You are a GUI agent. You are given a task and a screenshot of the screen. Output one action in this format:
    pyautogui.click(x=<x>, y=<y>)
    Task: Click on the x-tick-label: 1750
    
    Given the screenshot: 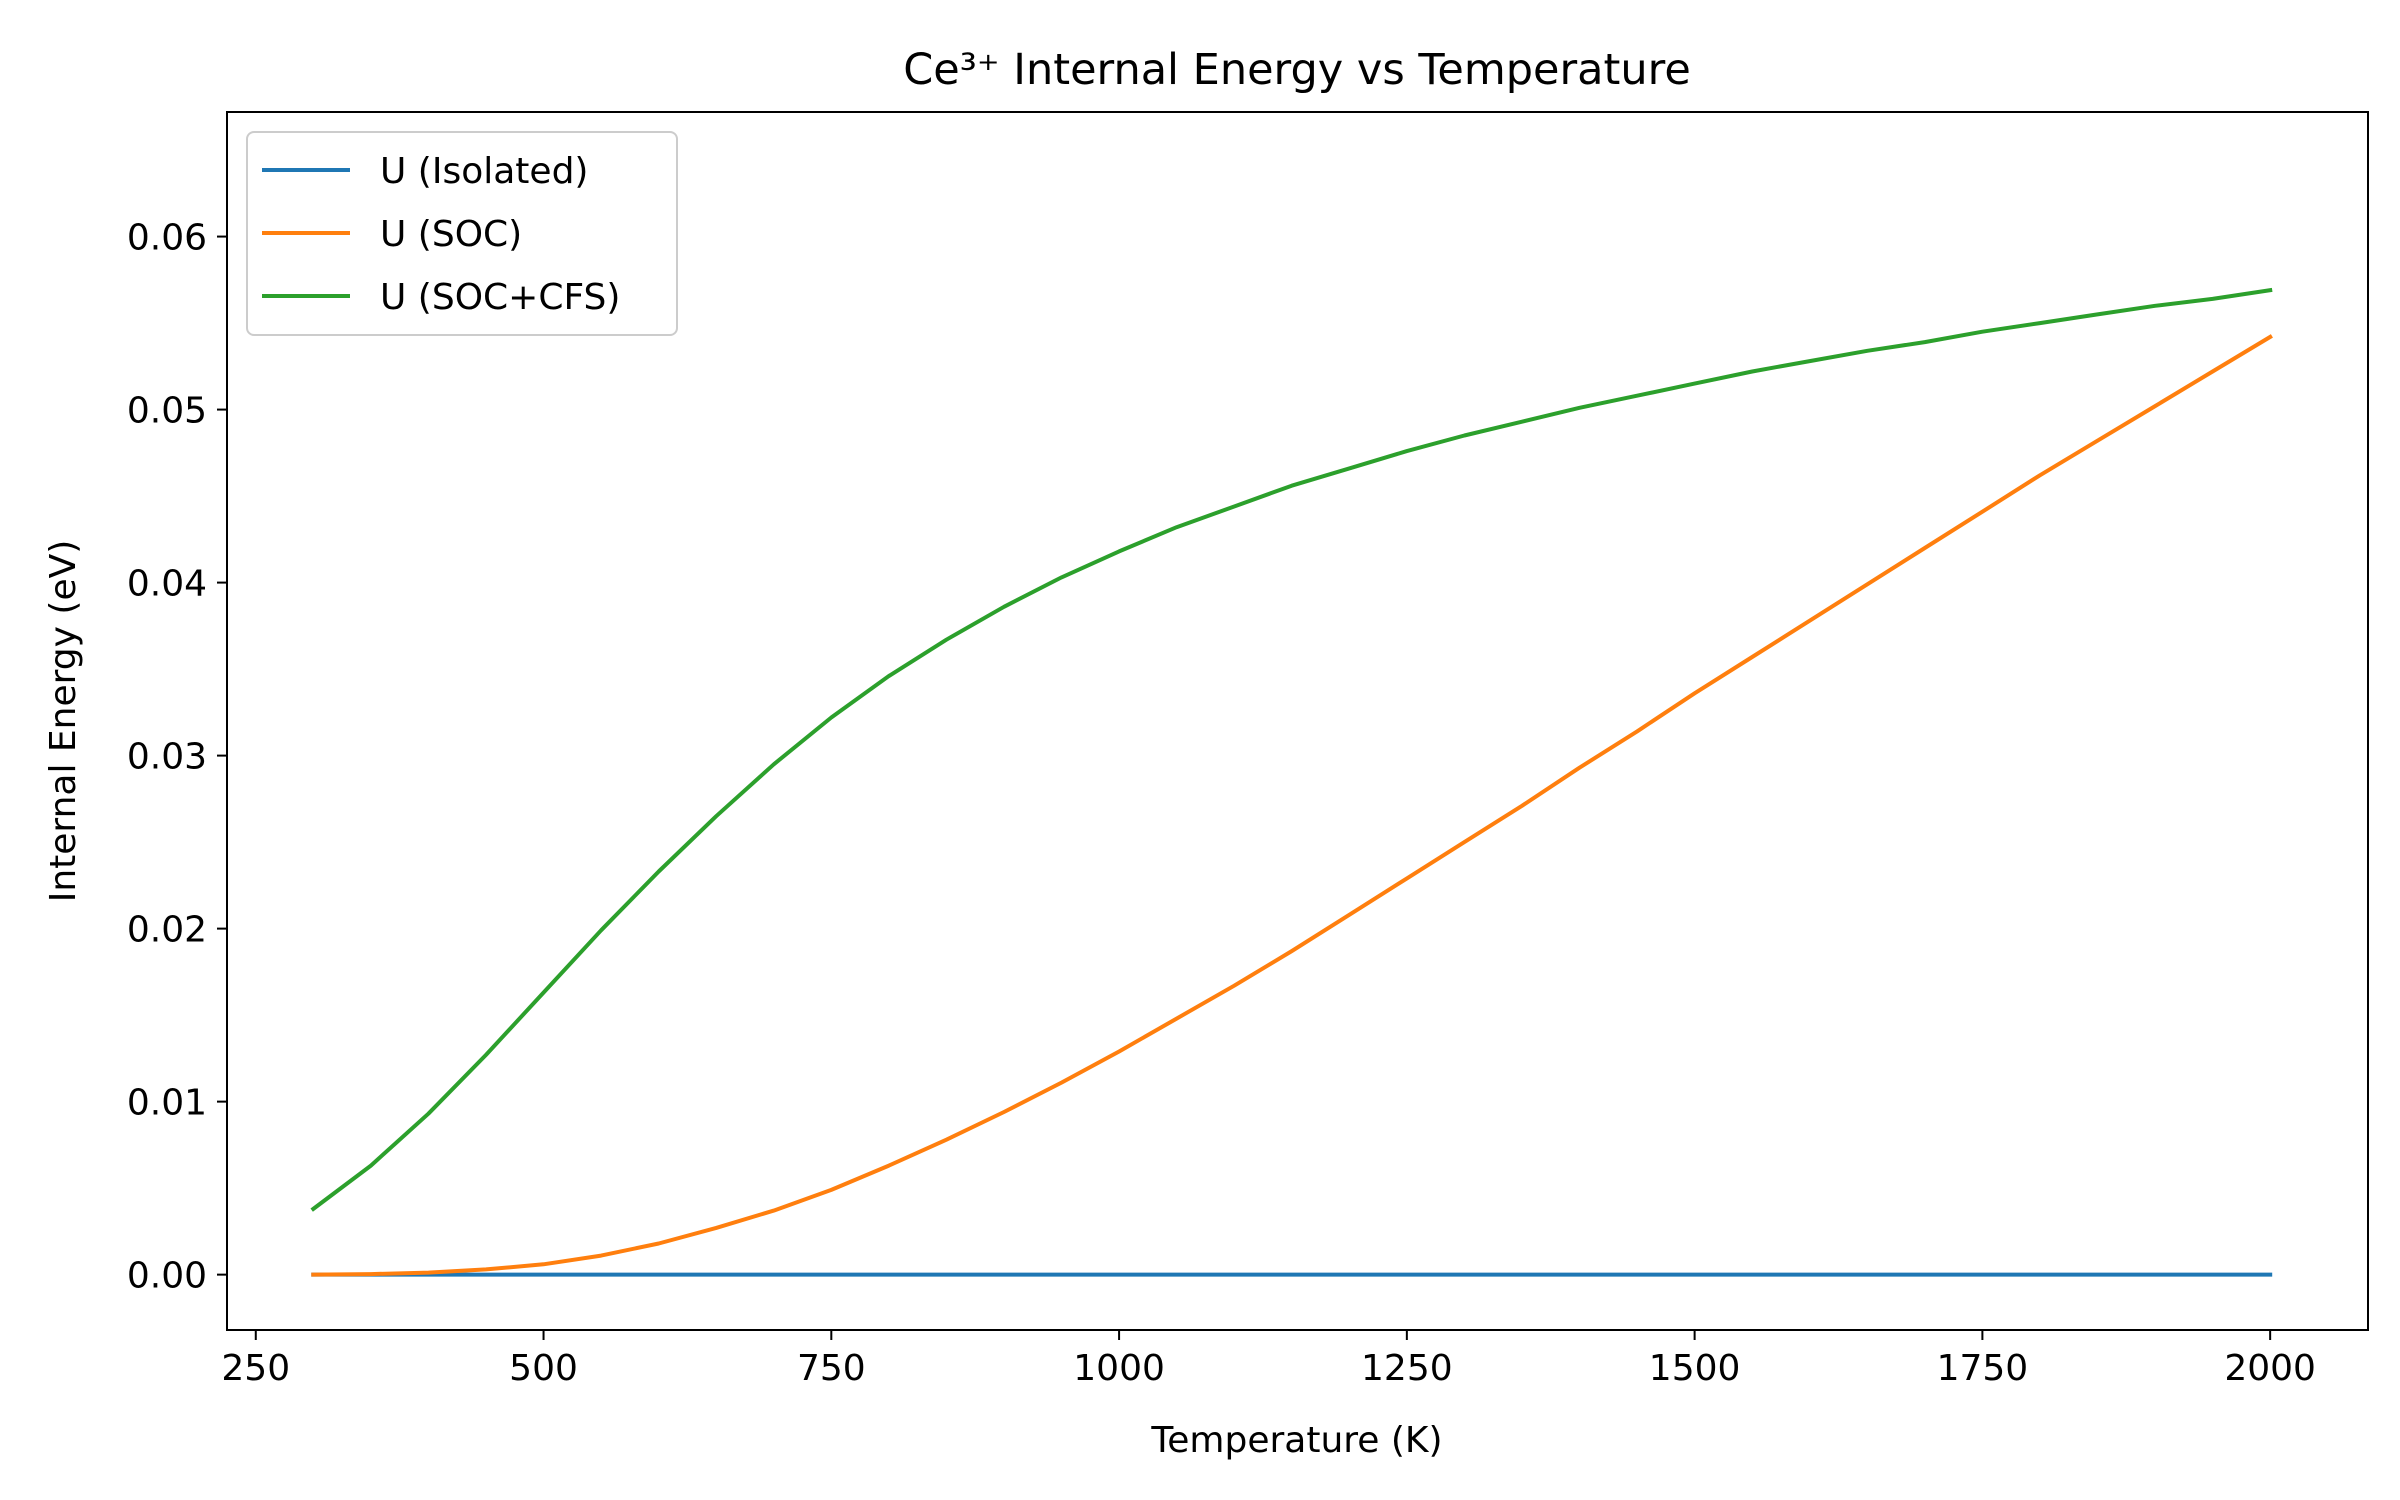 What is the action you would take?
    pyautogui.click(x=1983, y=1368)
    